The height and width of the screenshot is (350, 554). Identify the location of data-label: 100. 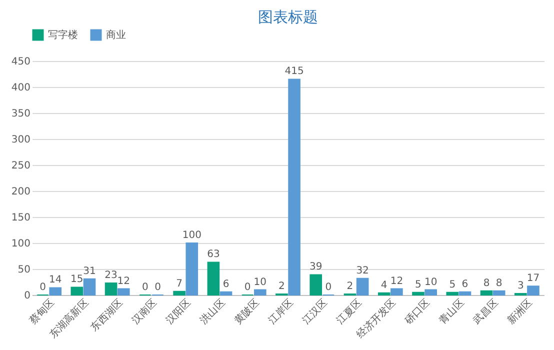
(192, 235).